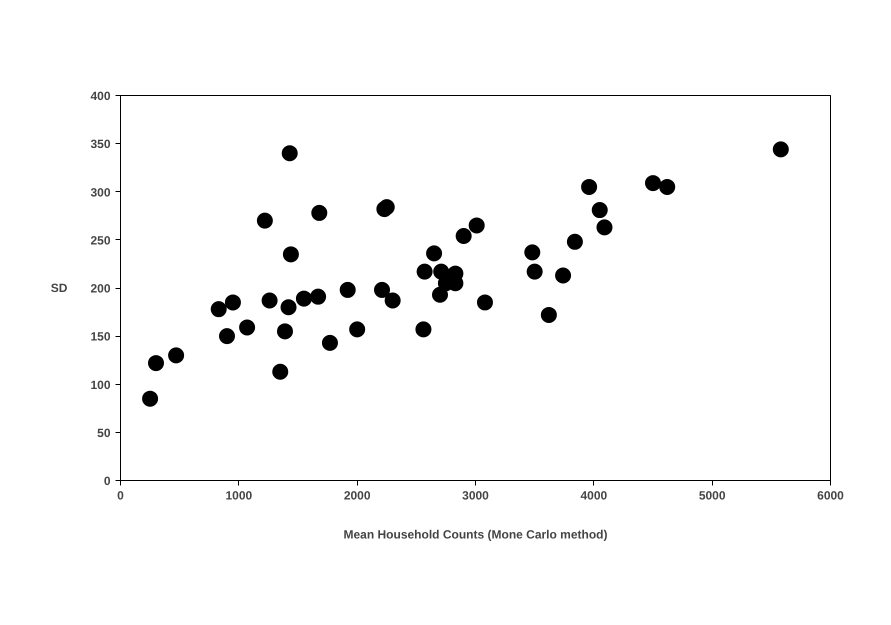 The image size is (891, 625). What do you see at coordinates (712, 495) in the screenshot?
I see `x-tick-label: 5000` at bounding box center [712, 495].